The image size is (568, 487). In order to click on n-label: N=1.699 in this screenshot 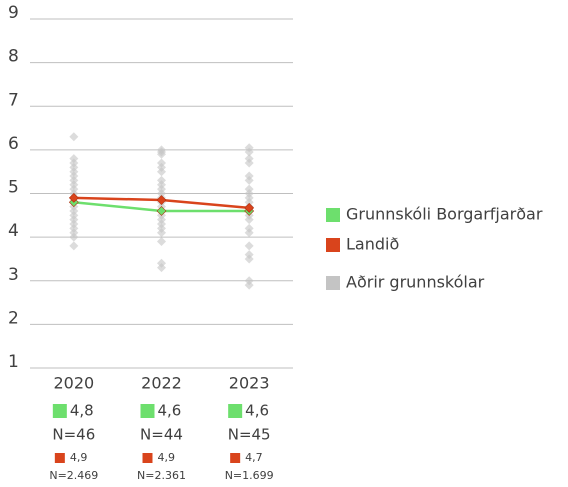, I will do `click(249, 475)`.